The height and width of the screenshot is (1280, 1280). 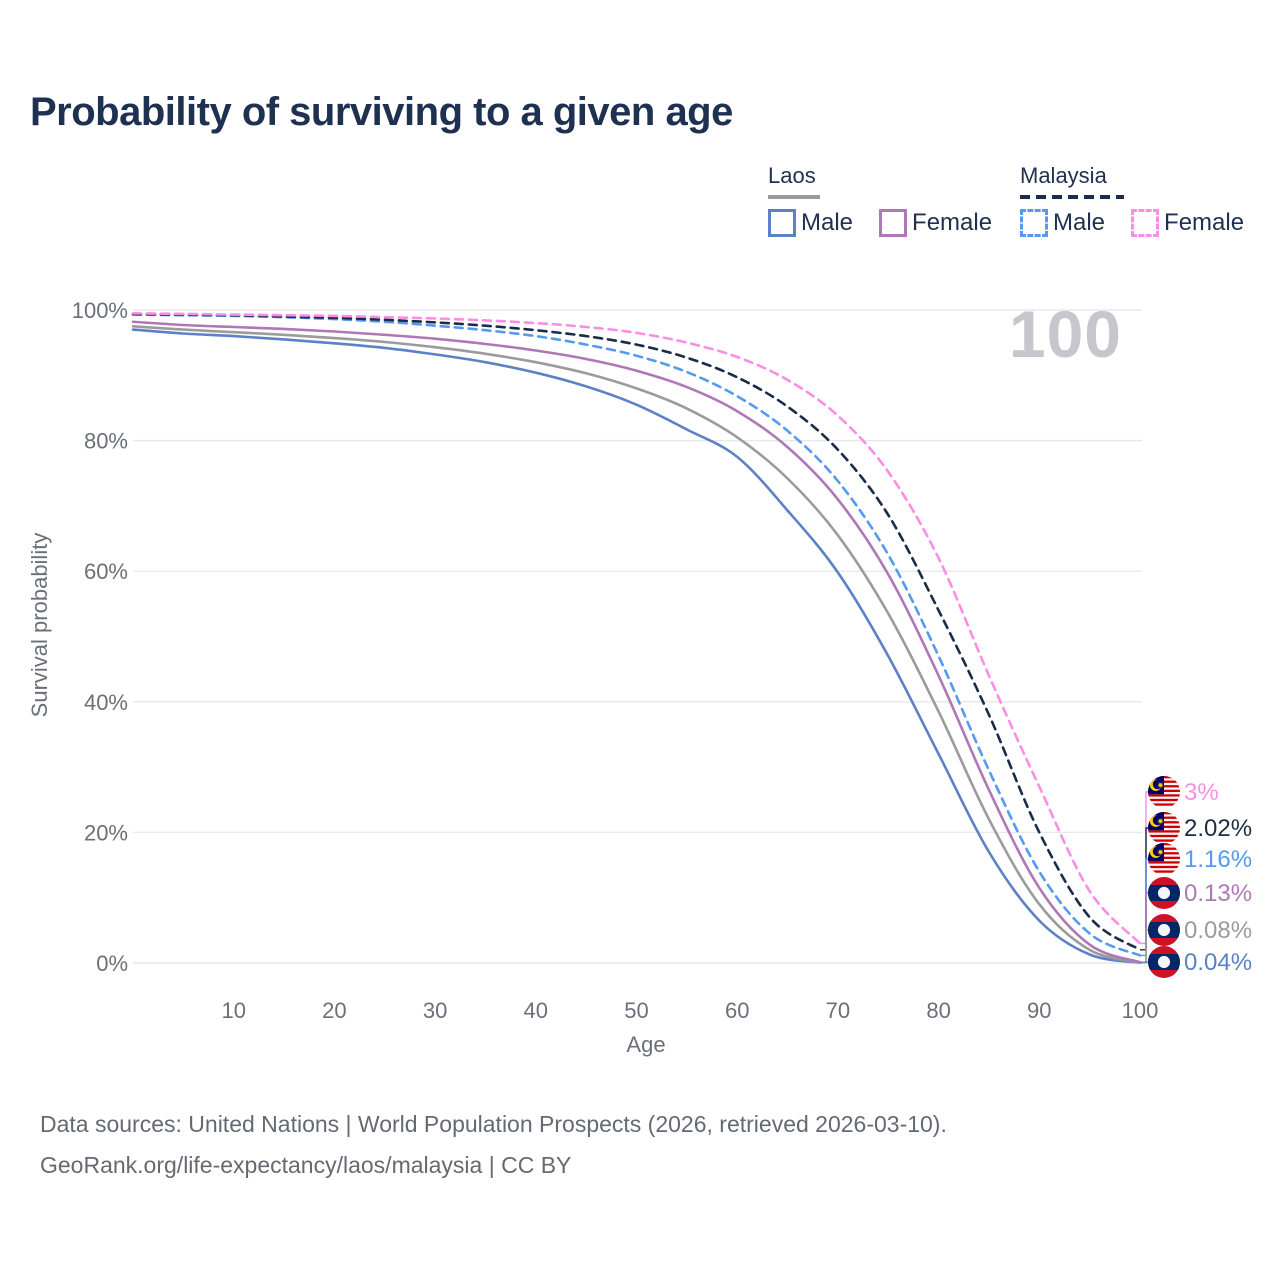 I want to click on end-value-label-malaysia_male: 1.16%, so click(x=1218, y=859).